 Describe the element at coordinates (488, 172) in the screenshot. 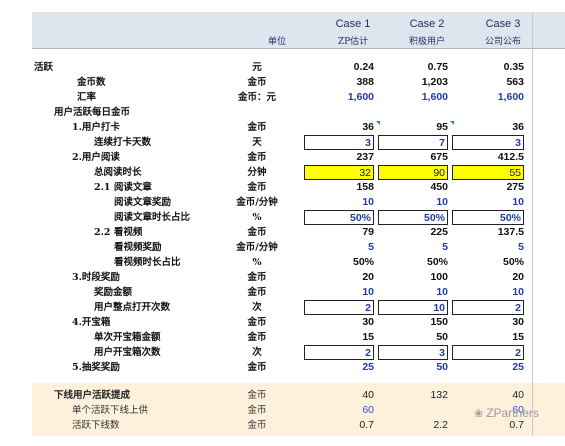

I see `highlighted-input-cell: 55` at that location.